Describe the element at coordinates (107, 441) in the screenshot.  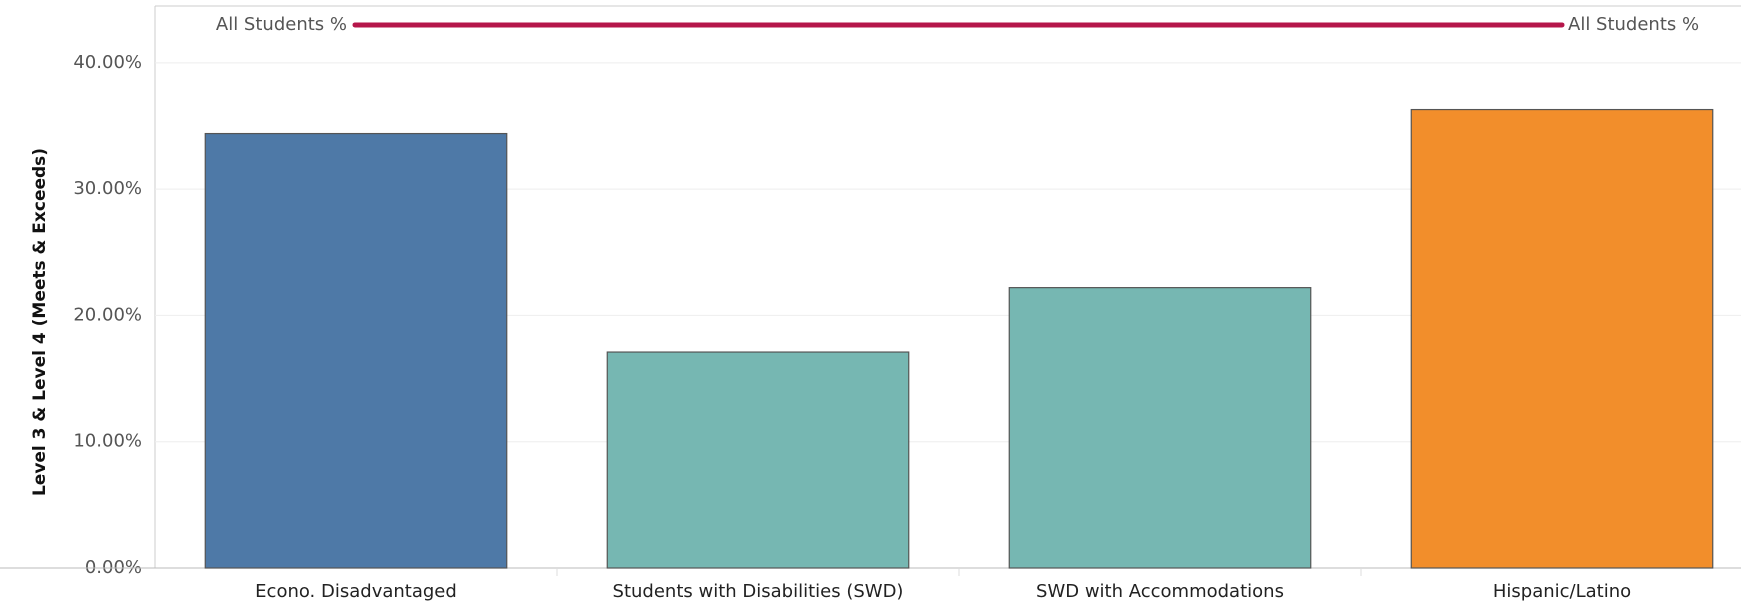
I see `y-tick-label: 10.00%` at that location.